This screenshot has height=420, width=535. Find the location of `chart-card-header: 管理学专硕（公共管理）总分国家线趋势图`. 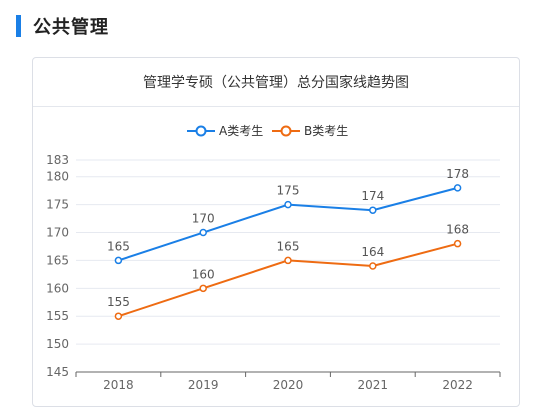

chart-card-header: 管理学专硕（公共管理）总分国家线趋势图 is located at coordinates (276, 82).